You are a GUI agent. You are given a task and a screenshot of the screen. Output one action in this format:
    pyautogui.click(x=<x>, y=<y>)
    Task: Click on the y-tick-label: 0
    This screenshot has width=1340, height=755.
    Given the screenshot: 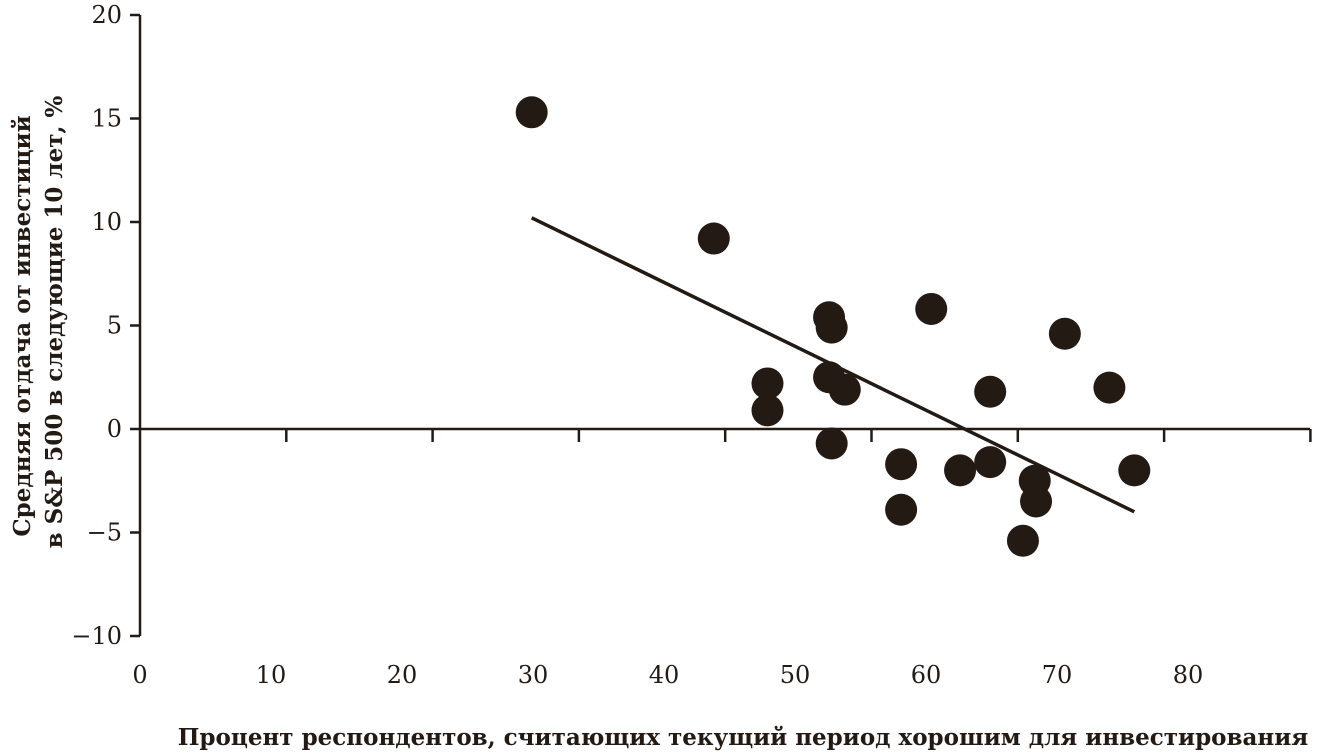 What is the action you would take?
    pyautogui.click(x=114, y=429)
    